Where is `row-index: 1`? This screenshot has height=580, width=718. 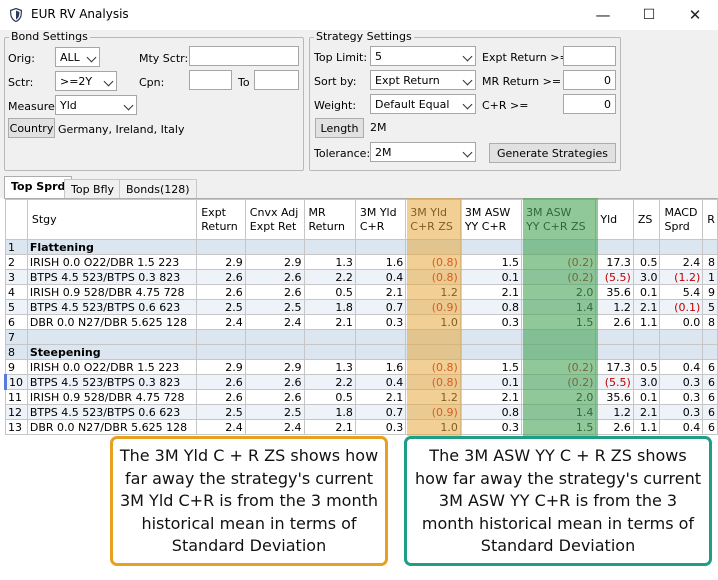 row-index: 1 is located at coordinates (16, 247).